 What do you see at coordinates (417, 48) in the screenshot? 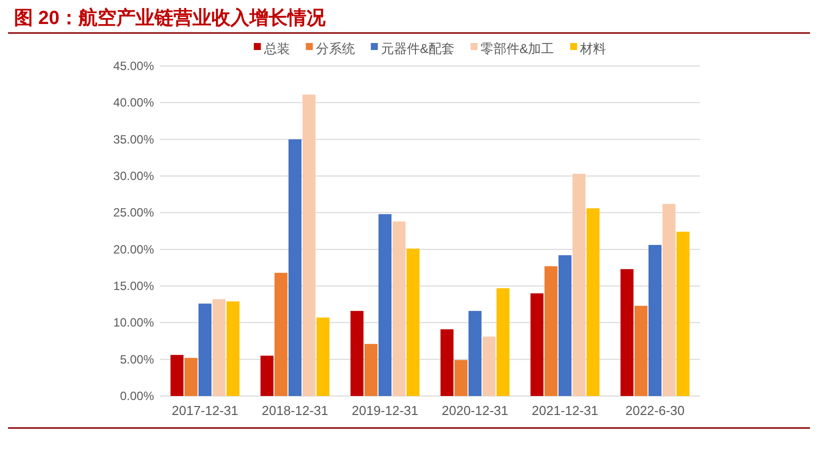
I see `legend-label: 元器件&配套` at bounding box center [417, 48].